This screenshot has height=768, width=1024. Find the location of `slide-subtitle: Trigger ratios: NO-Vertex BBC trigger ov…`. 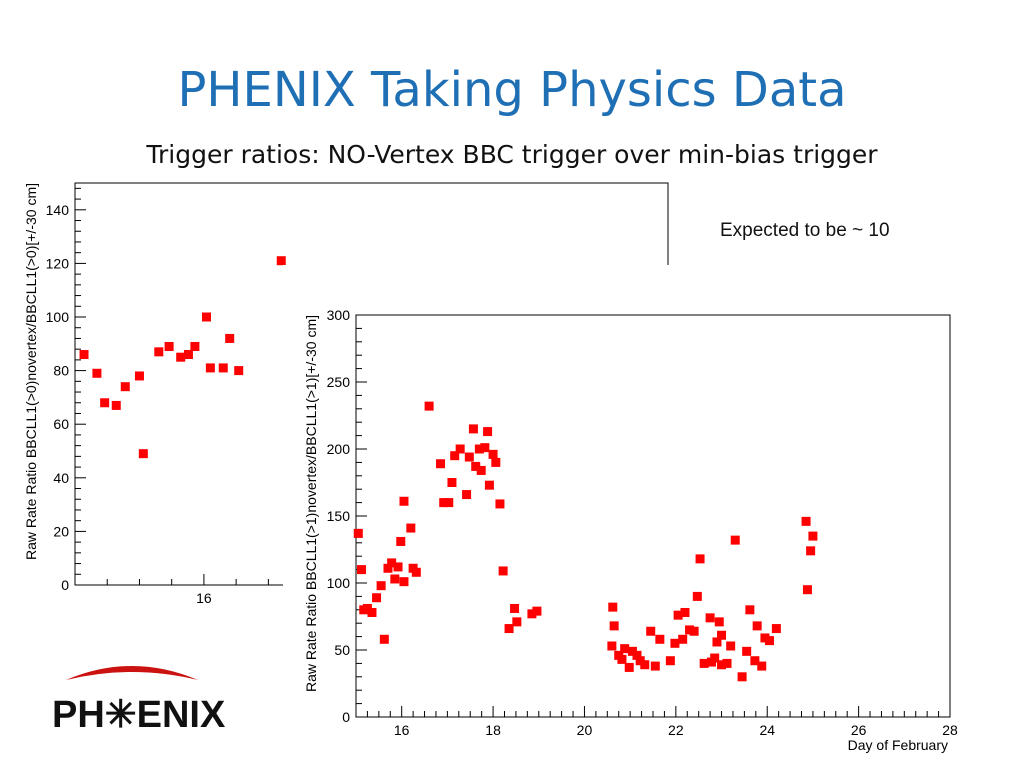

slide-subtitle: Trigger ratios: NO-Vertex BBC trigger ov… is located at coordinates (512, 154).